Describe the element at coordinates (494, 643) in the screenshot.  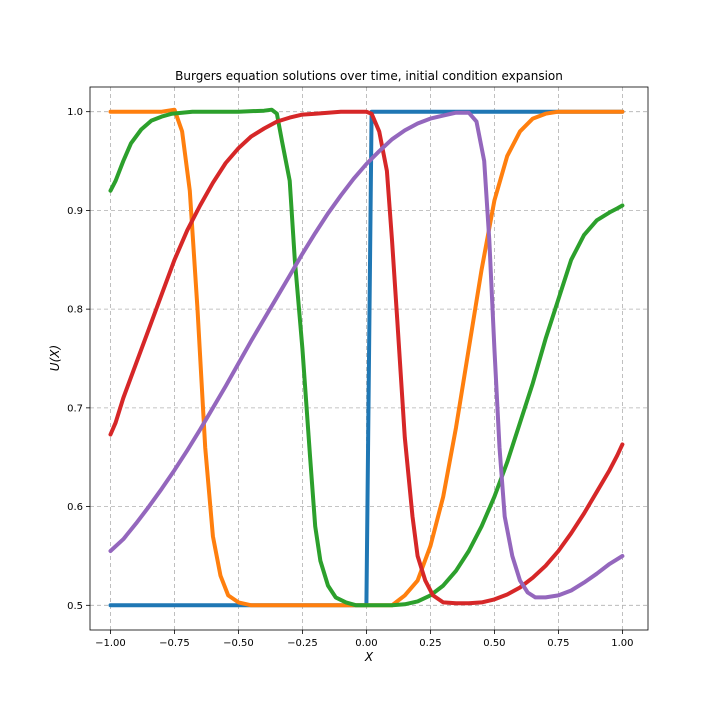
I see `x-tick-label: 0.50` at that location.